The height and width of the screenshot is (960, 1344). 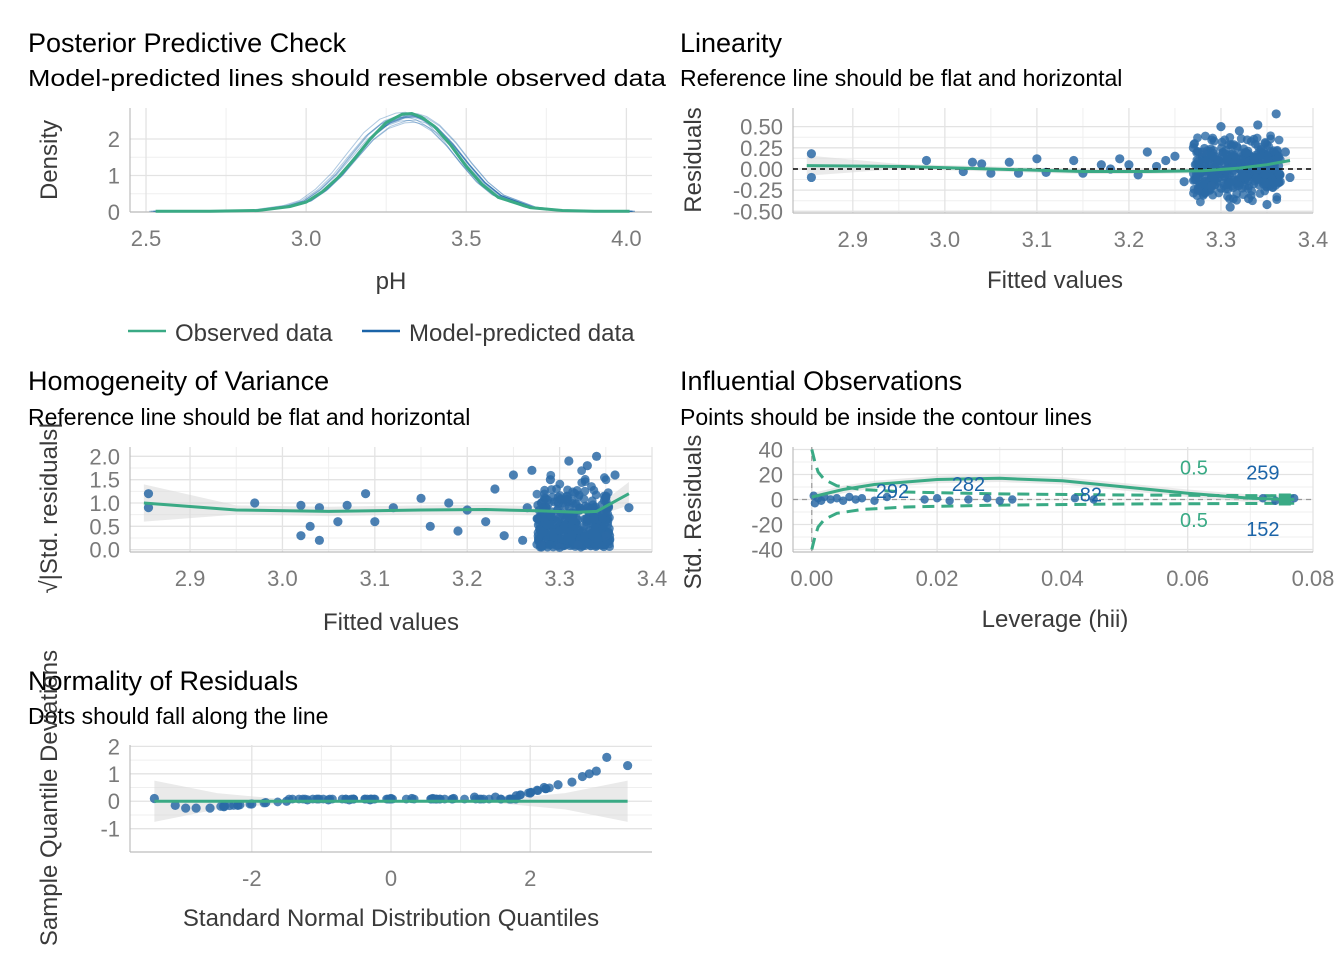 I want to click on influence-ytick-label: -40, so click(x=767, y=550).